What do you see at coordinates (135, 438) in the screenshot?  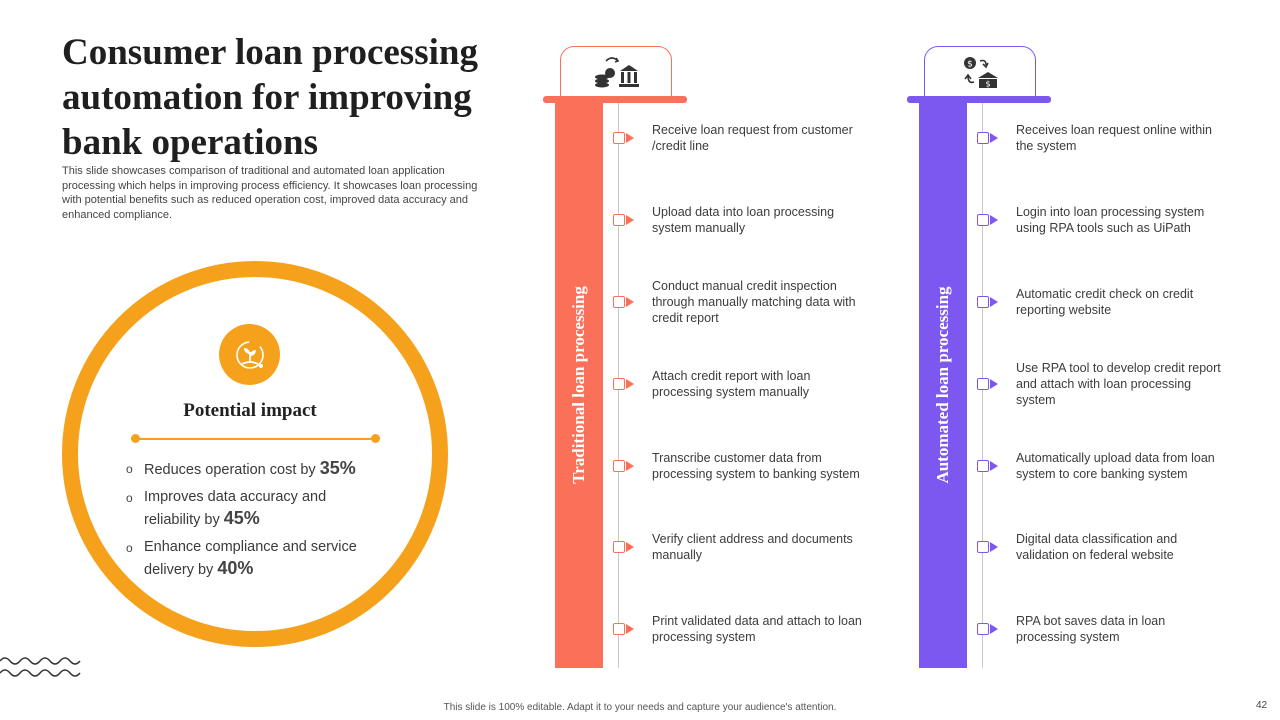 I see `divider-dot-left` at bounding box center [135, 438].